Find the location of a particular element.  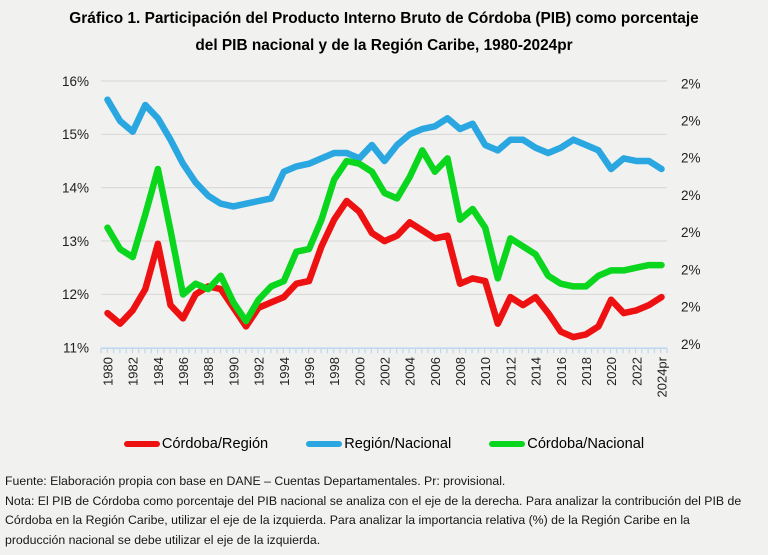

legend-item-cordoba-region: Córdoba/Región is located at coordinates (196, 444).